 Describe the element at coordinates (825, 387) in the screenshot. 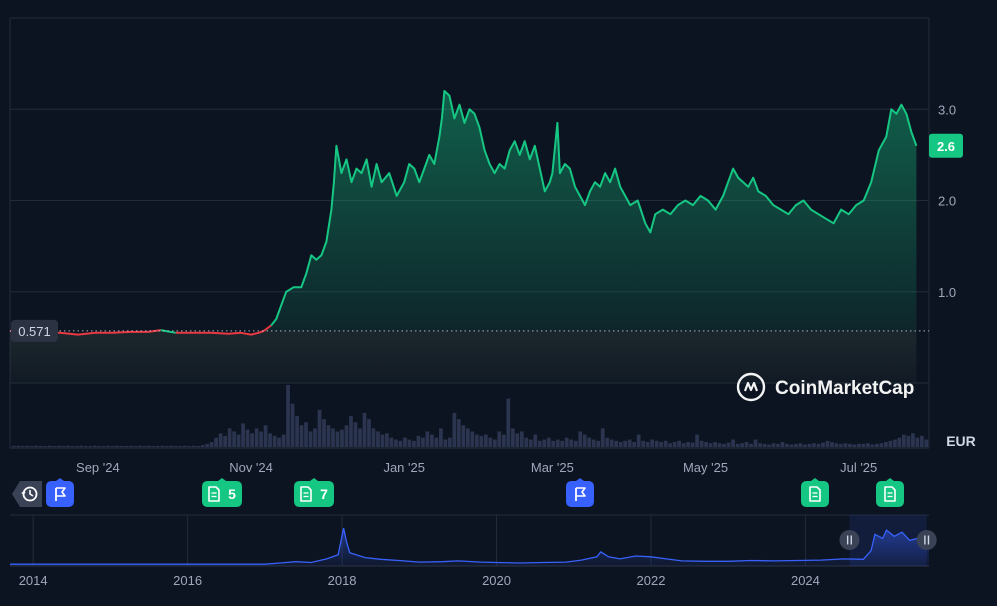

I see `coinmarketcap-watermark: CoinMarketCap` at that location.